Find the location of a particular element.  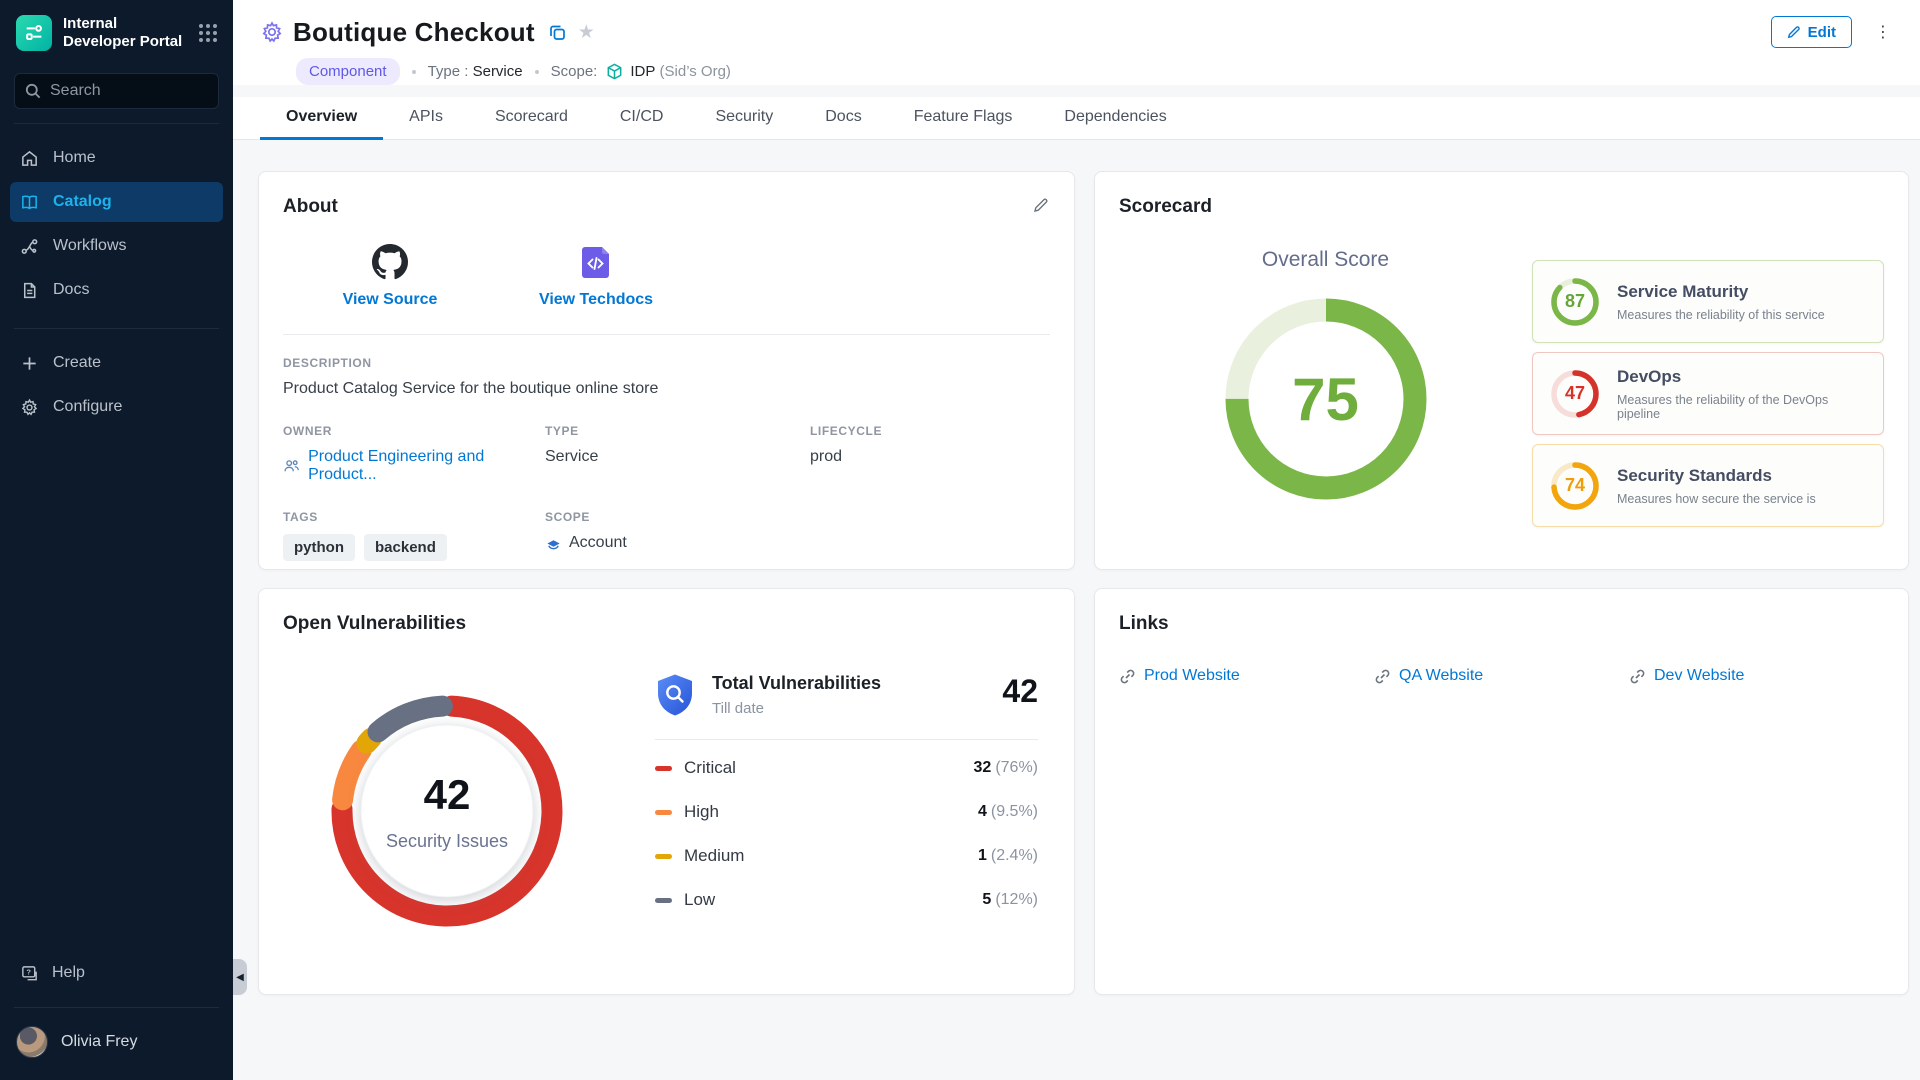

severity-count: 4 is located at coordinates (982, 811).